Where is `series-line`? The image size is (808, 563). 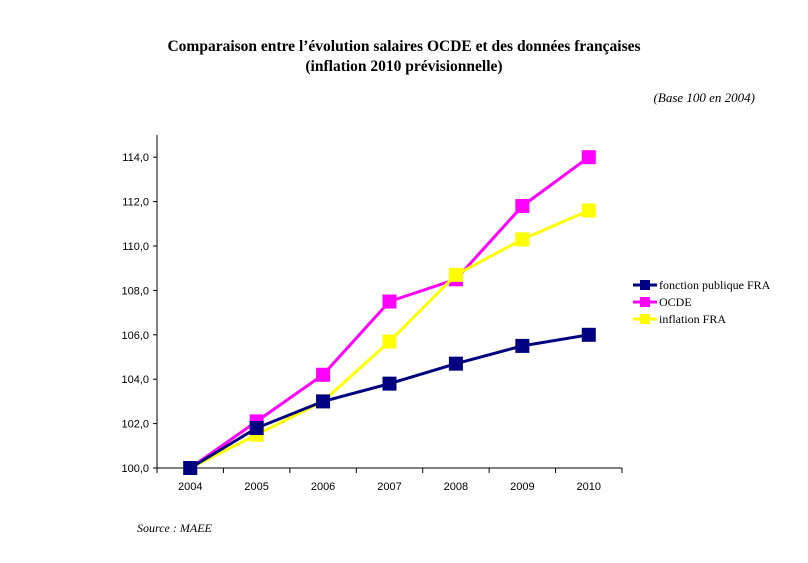
series-line is located at coordinates (389, 401).